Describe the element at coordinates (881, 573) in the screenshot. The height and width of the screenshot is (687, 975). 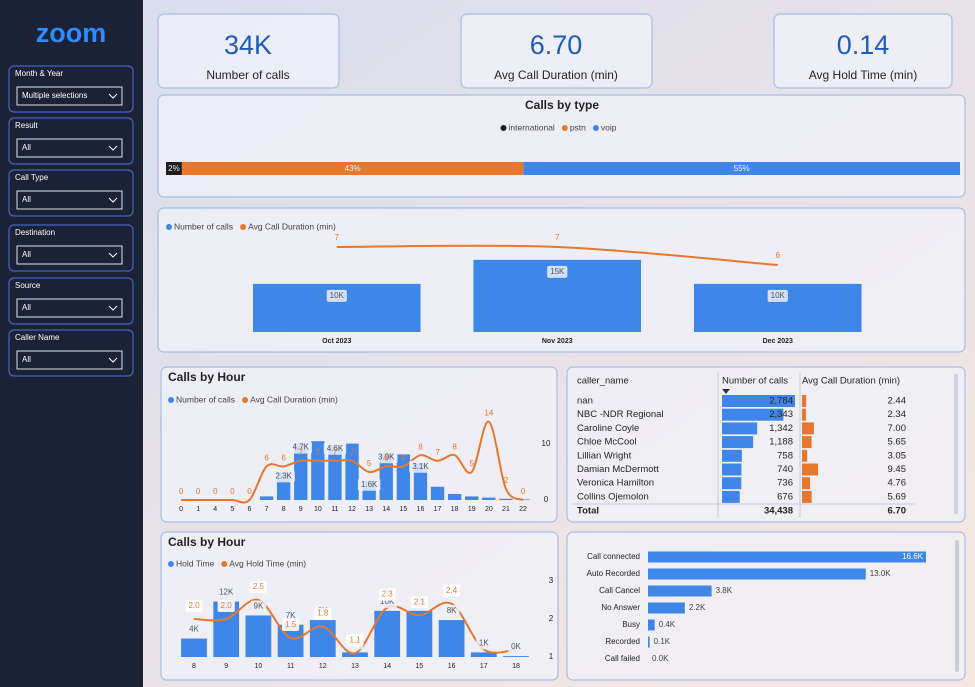
I see `data-label: 13.0K` at that location.